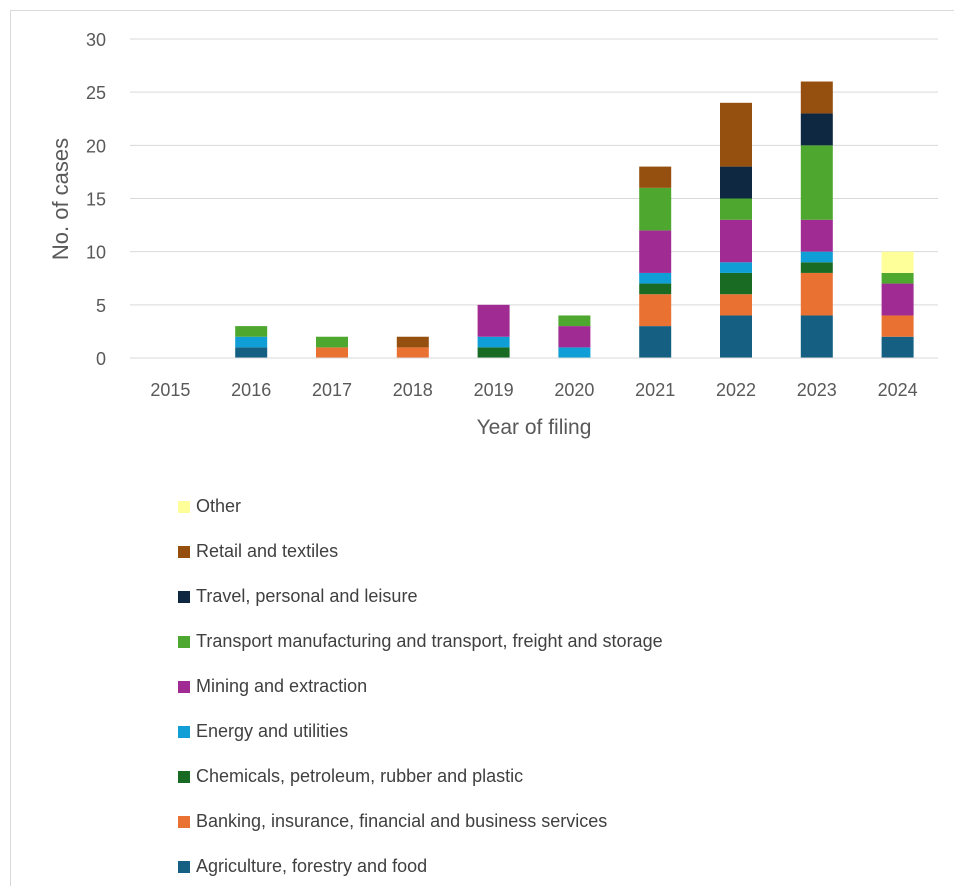  I want to click on y-axis-tick-labels: 0 5 10 15 20 25 30, so click(96, 199).